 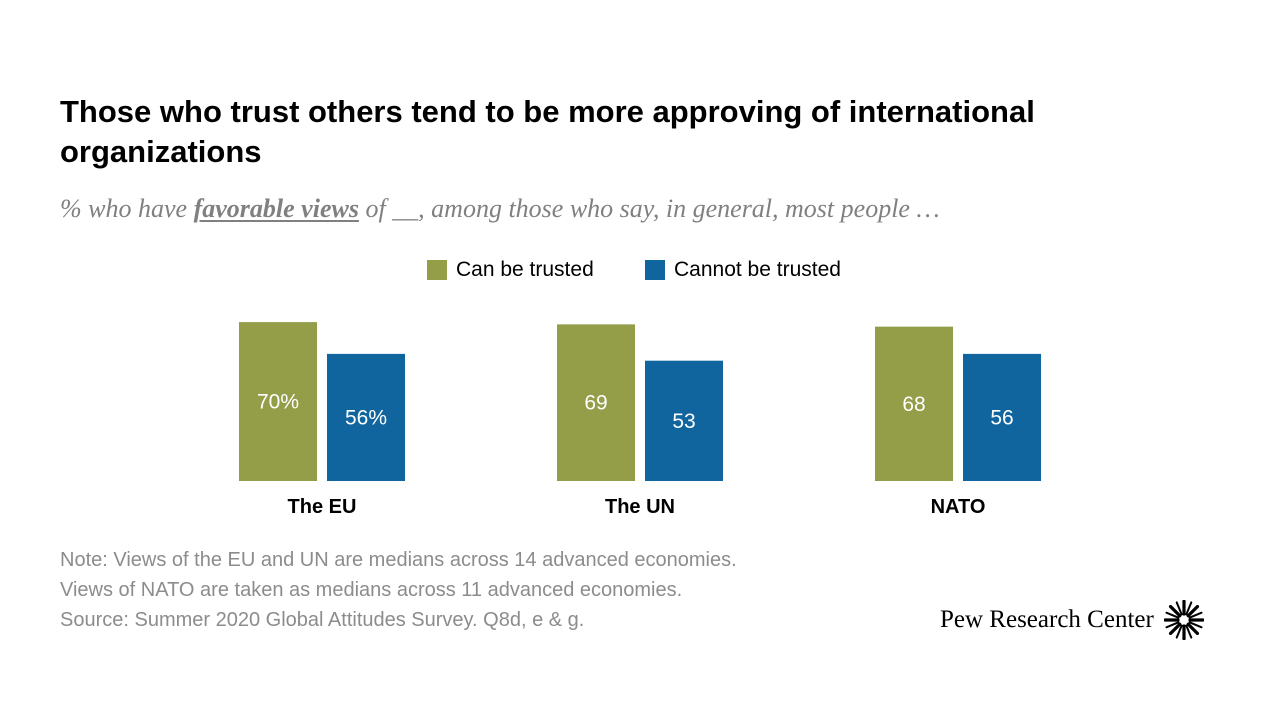 What do you see at coordinates (1047, 619) in the screenshot?
I see `logo-text: Pew Research Center` at bounding box center [1047, 619].